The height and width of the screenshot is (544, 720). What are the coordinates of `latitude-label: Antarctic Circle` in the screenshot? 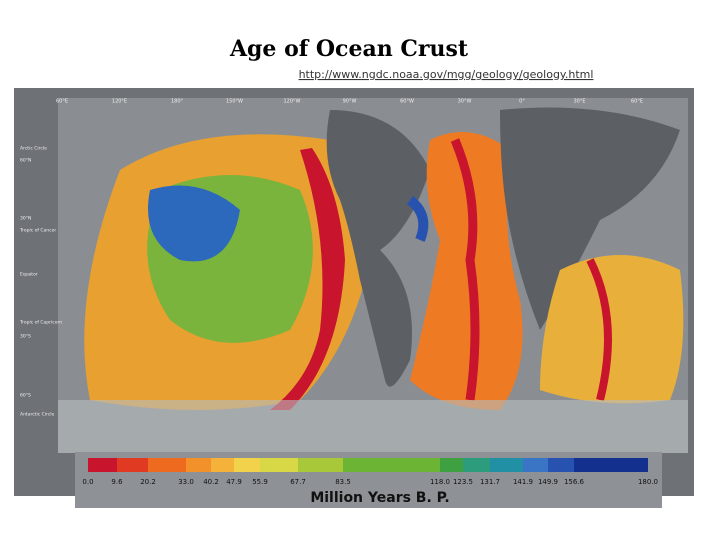 It's located at (37, 415).